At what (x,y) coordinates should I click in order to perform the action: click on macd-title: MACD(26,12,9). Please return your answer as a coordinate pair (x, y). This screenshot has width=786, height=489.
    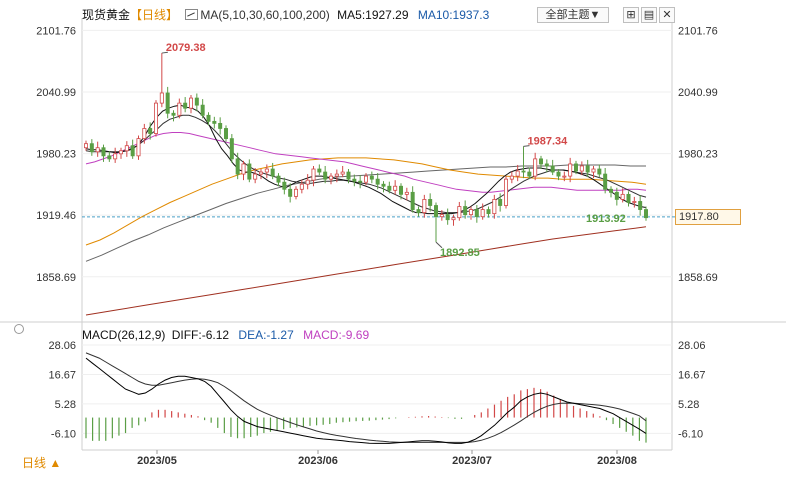
    Looking at the image, I should click on (124, 335).